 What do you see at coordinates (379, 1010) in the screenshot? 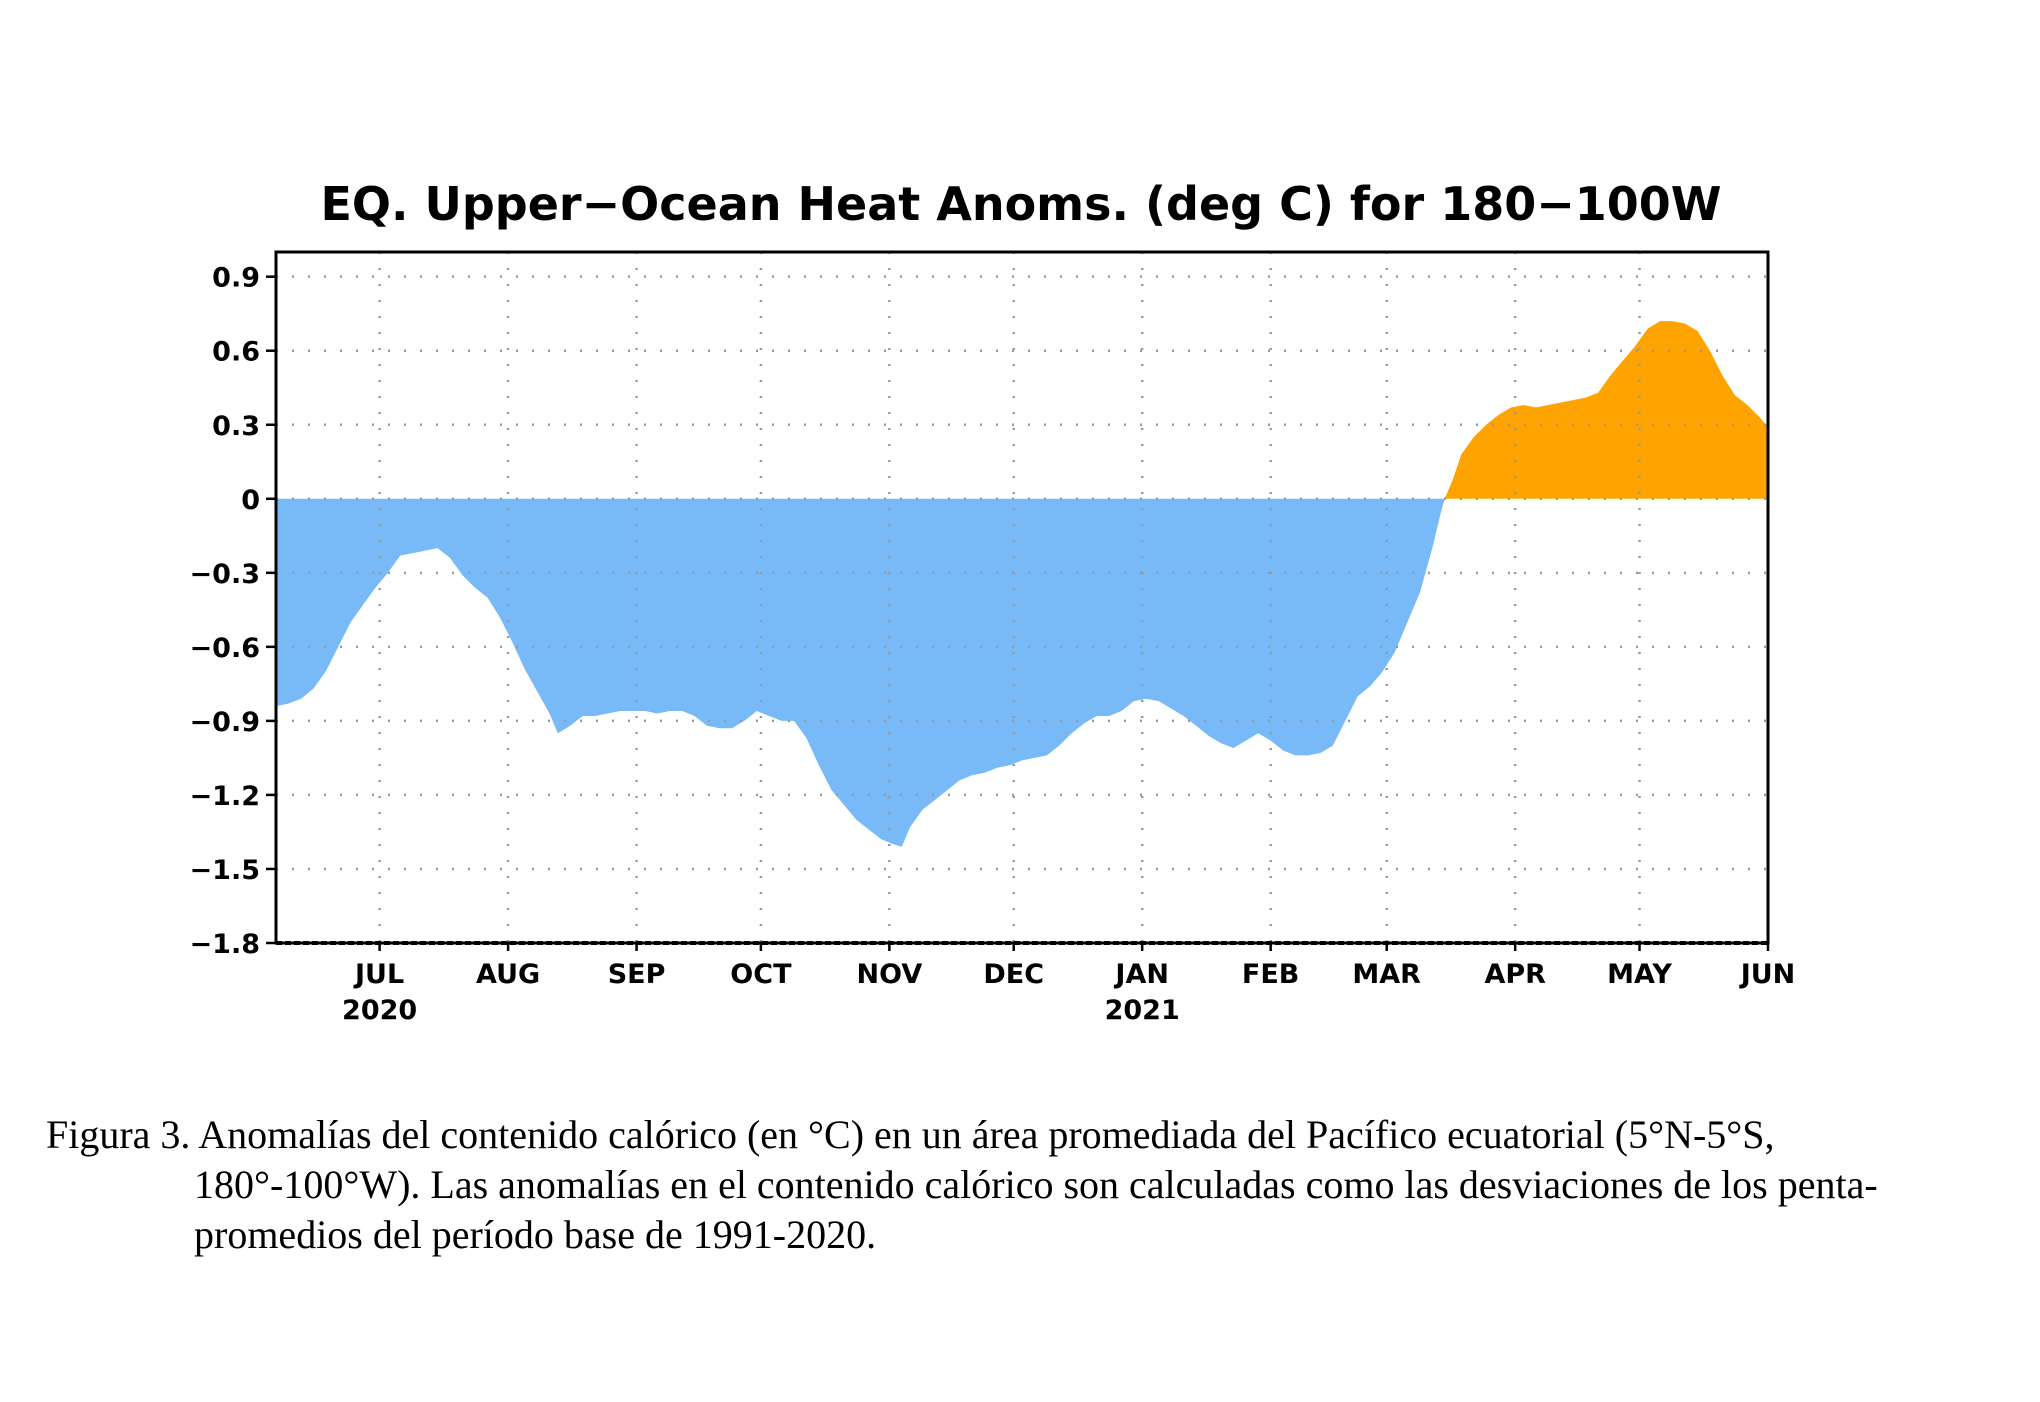
I see `x-tick-year-label: 2020` at bounding box center [379, 1010].